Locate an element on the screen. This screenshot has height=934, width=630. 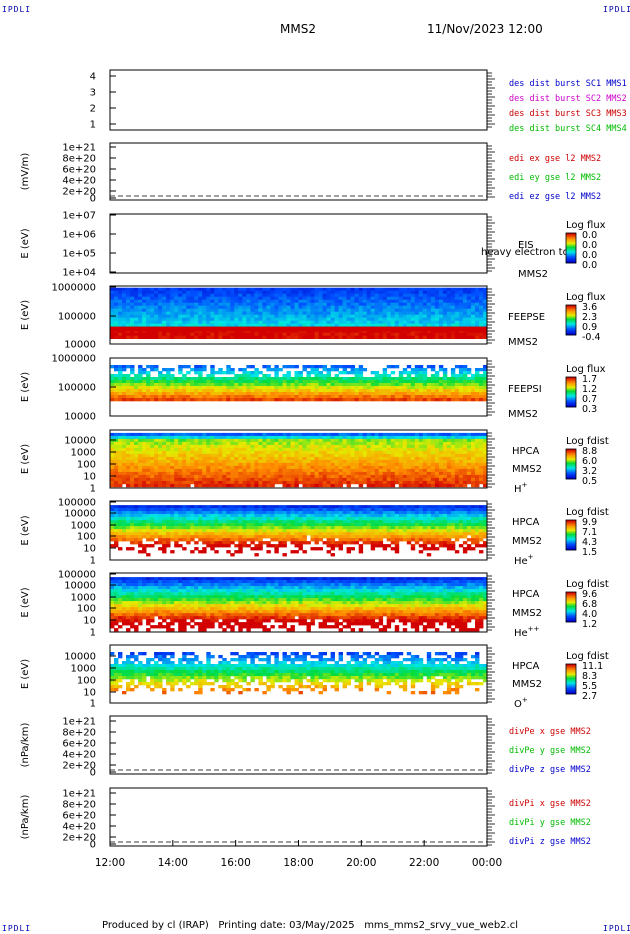
date-time-title: 11/Nov/2023 12:00 is located at coordinates (485, 29).